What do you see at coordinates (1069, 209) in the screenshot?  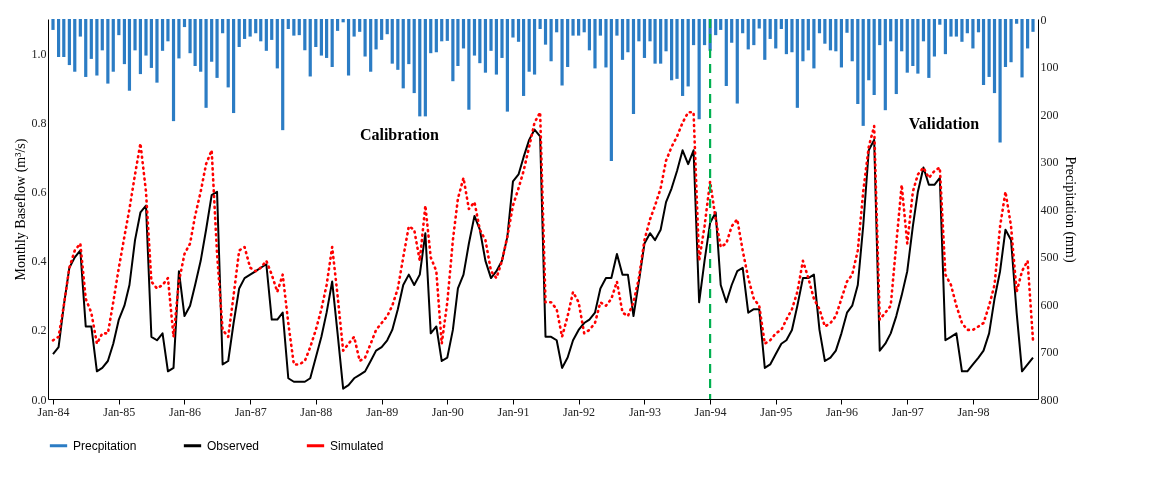 I see `y2-axis-title: Precipitation (mm)` at bounding box center [1069, 209].